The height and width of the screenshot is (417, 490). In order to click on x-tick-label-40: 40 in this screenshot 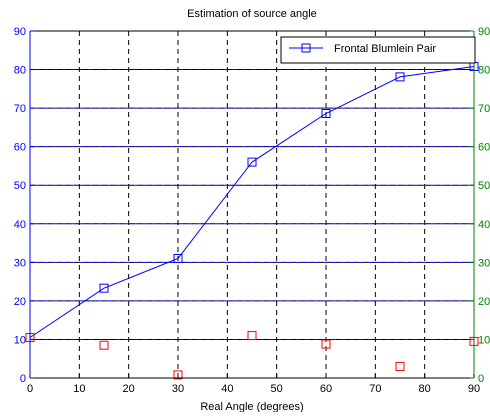, I will do `click(227, 389)`.